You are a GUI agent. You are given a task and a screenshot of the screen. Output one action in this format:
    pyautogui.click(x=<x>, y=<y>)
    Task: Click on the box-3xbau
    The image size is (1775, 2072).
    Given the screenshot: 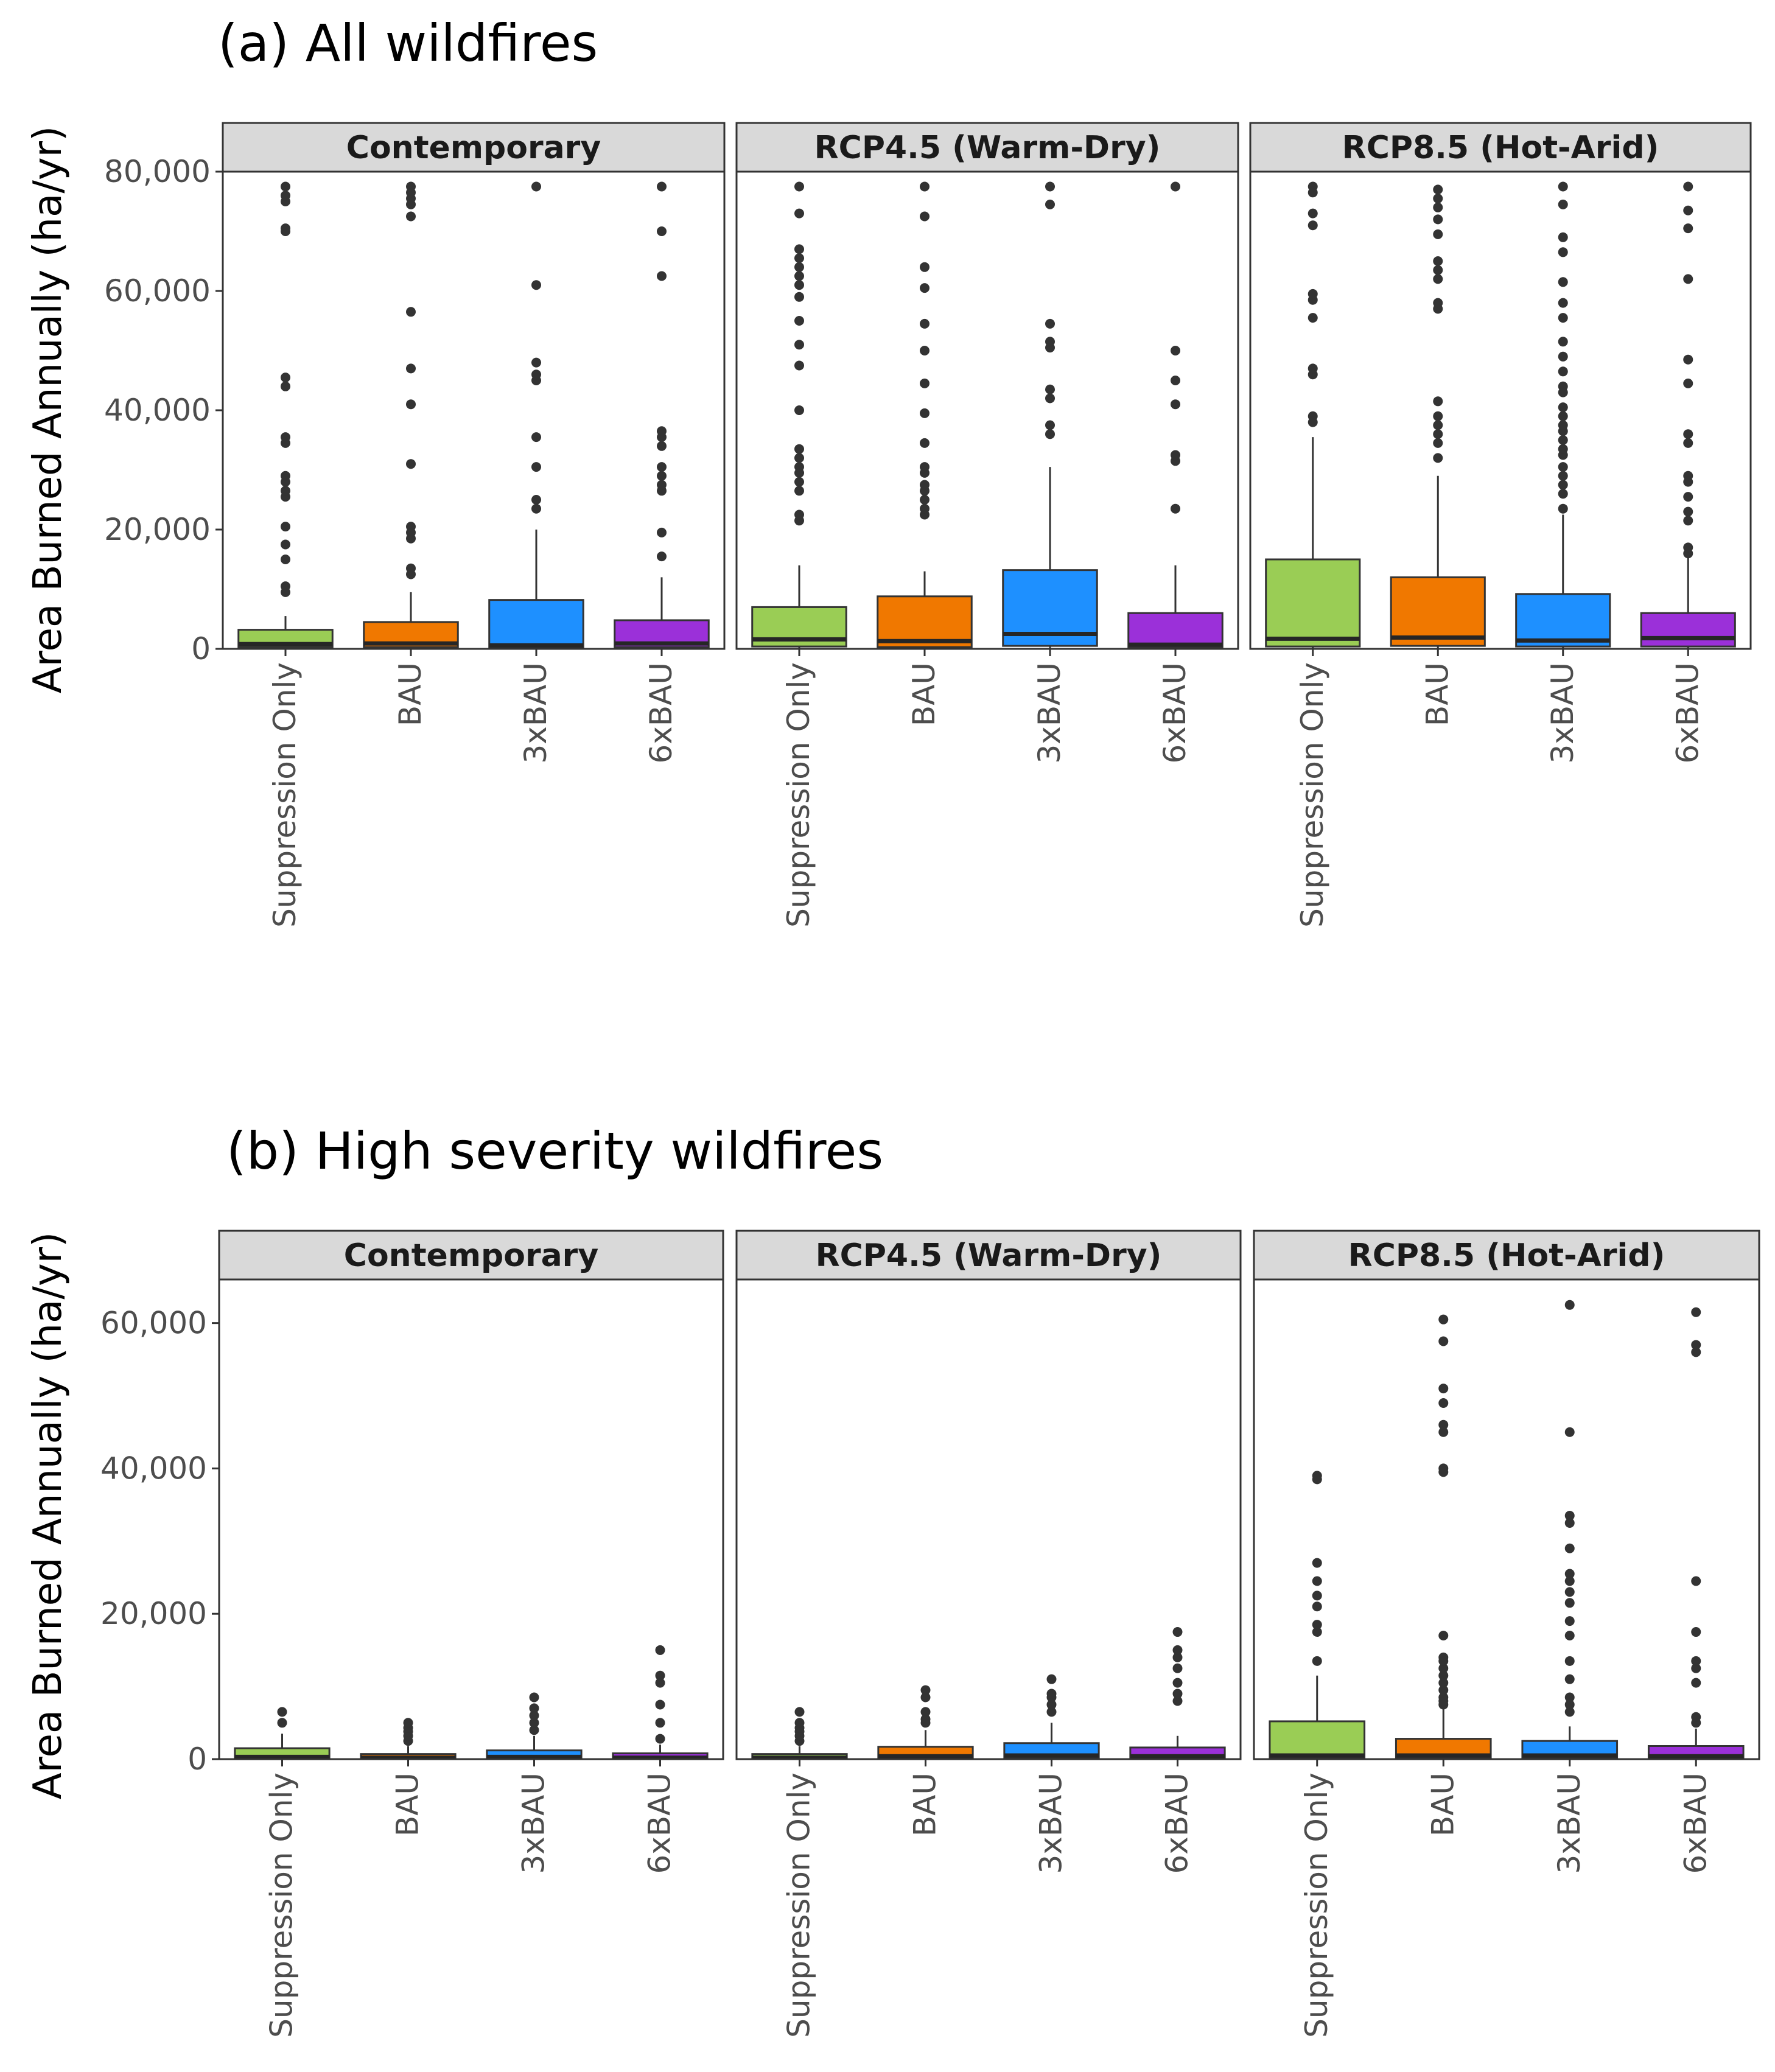 What is the action you would take?
    pyautogui.click(x=534, y=1726)
    